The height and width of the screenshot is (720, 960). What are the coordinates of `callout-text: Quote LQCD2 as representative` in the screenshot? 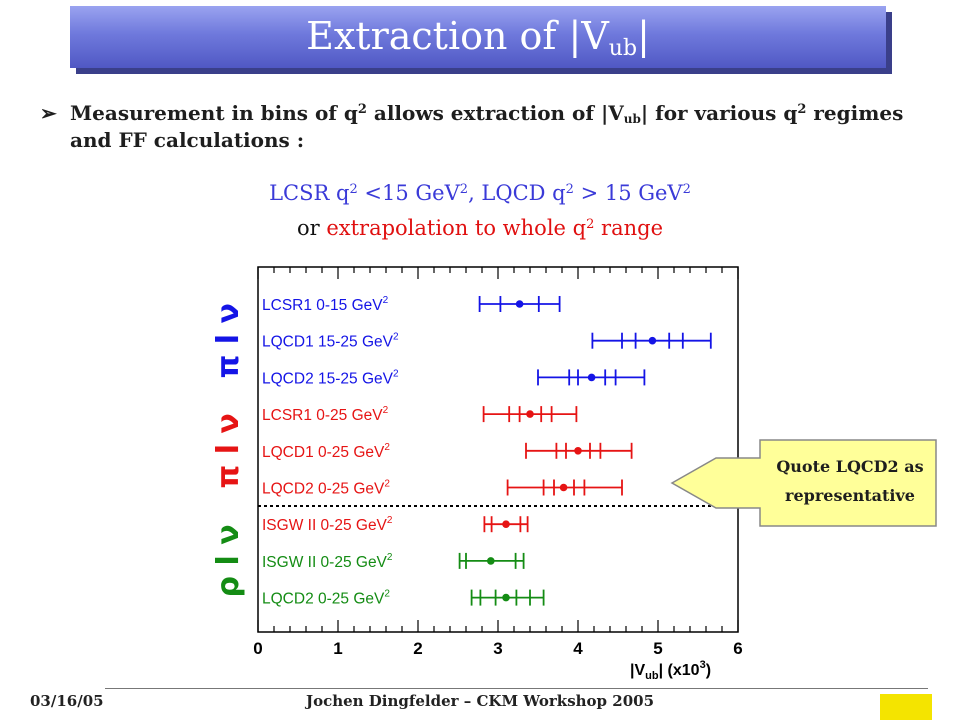 It's located at (850, 481).